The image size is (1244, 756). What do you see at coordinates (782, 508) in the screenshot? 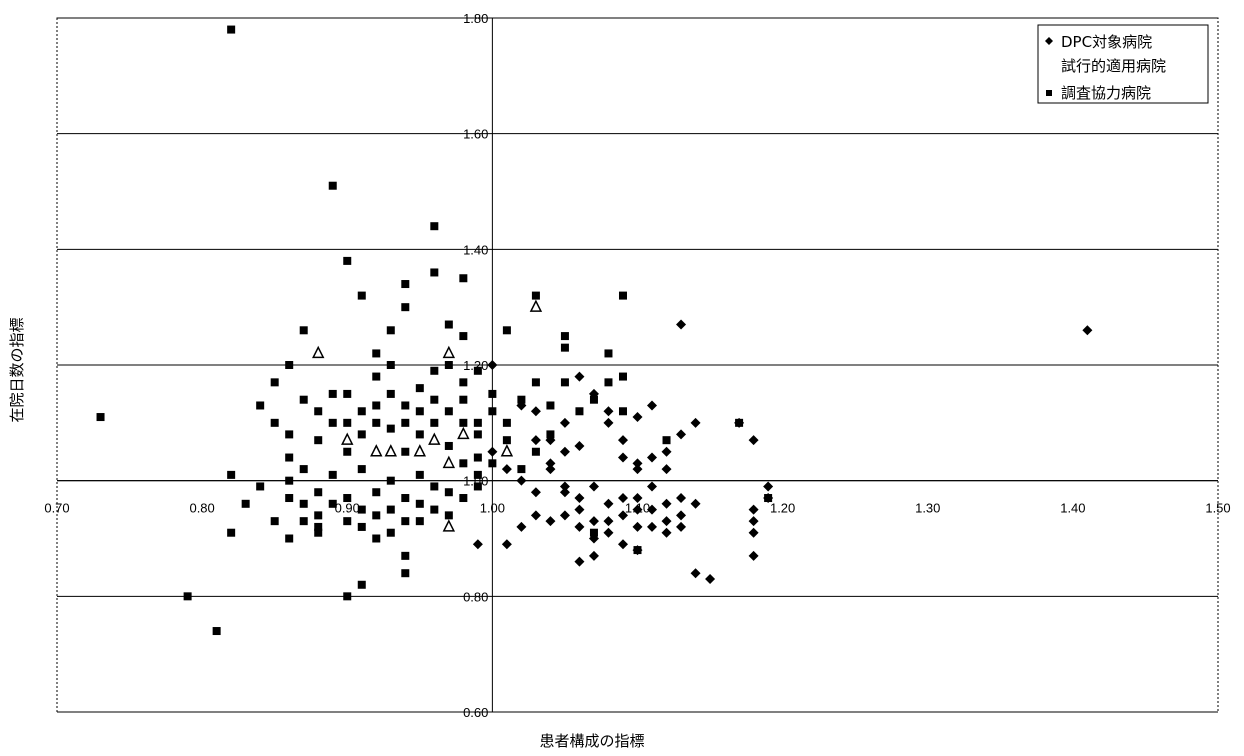
I see `x-tick-label: 1.20` at bounding box center [782, 508].